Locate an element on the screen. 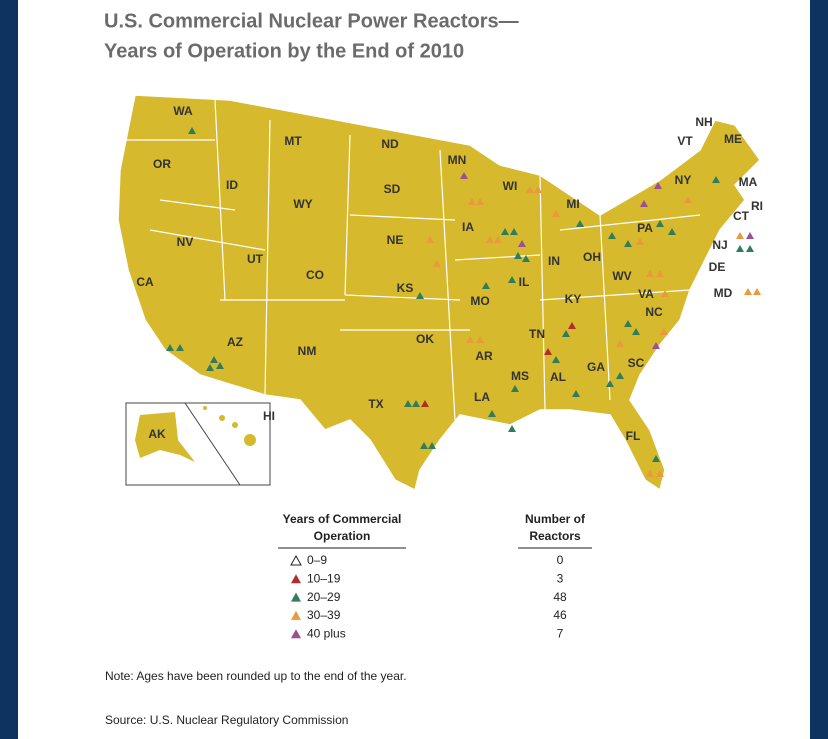 This screenshot has width=828, height=739. legend-label: 10–19 is located at coordinates (324, 578).